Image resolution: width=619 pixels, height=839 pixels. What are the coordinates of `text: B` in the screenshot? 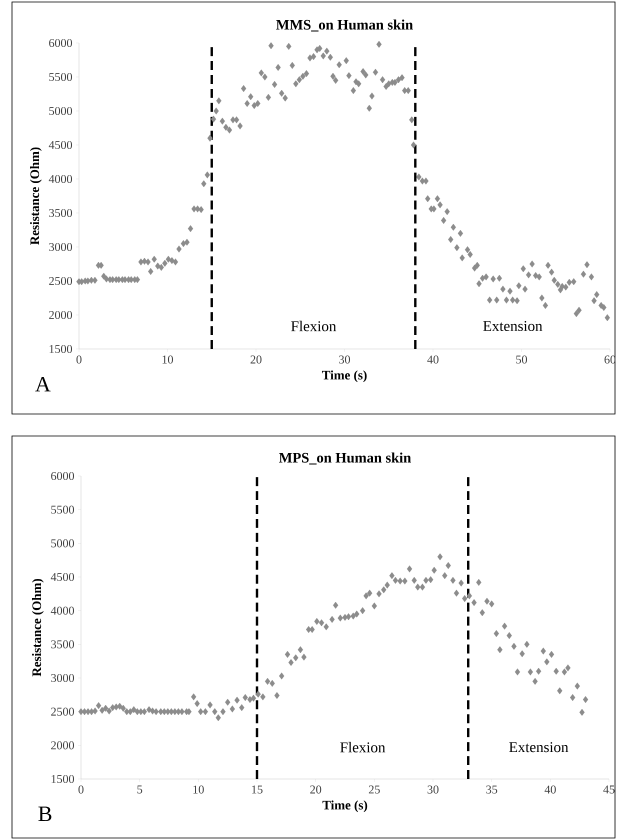 It's located at (45, 814).